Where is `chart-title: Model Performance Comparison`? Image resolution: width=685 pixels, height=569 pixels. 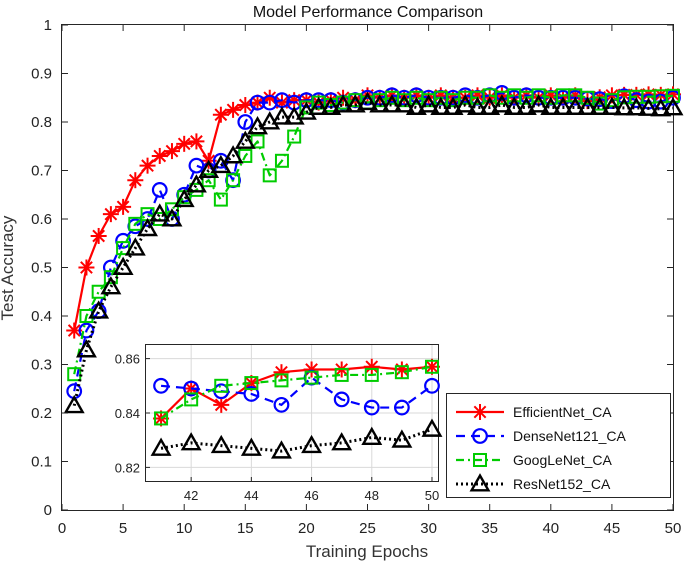 chart-title: Model Performance Comparison is located at coordinates (368, 12).